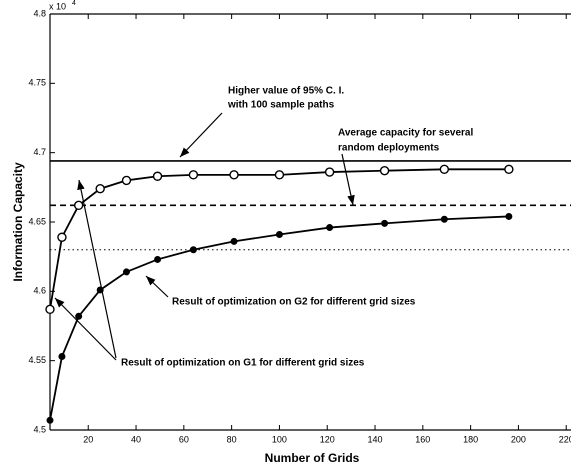 The width and height of the screenshot is (571, 468). Describe the element at coordinates (327, 439) in the screenshot. I see `x-tick-label: 120` at that location.